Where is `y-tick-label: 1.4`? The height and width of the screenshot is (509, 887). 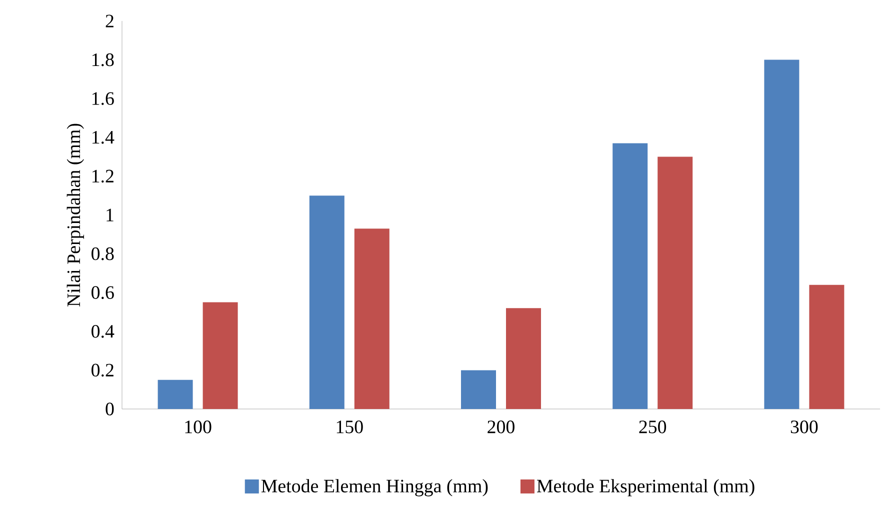 y-tick-label: 1.4 is located at coordinates (103, 137).